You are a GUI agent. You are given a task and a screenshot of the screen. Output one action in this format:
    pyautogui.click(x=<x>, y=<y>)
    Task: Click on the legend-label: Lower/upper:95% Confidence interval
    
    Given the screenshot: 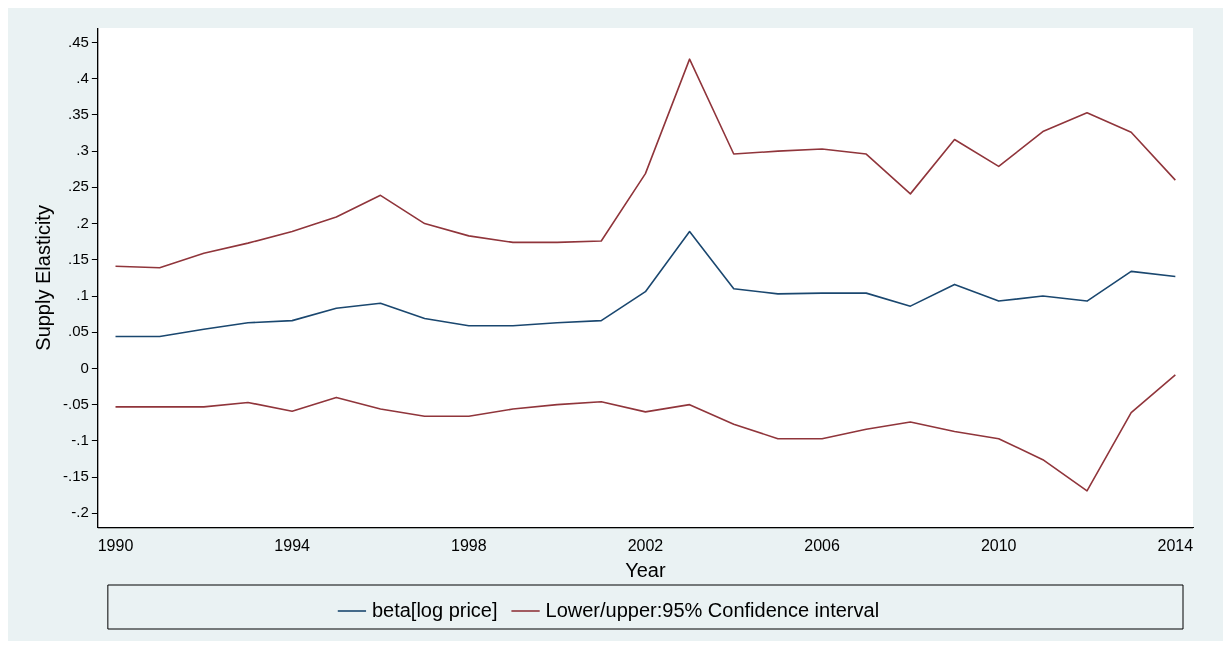 What is the action you would take?
    pyautogui.click(x=712, y=609)
    